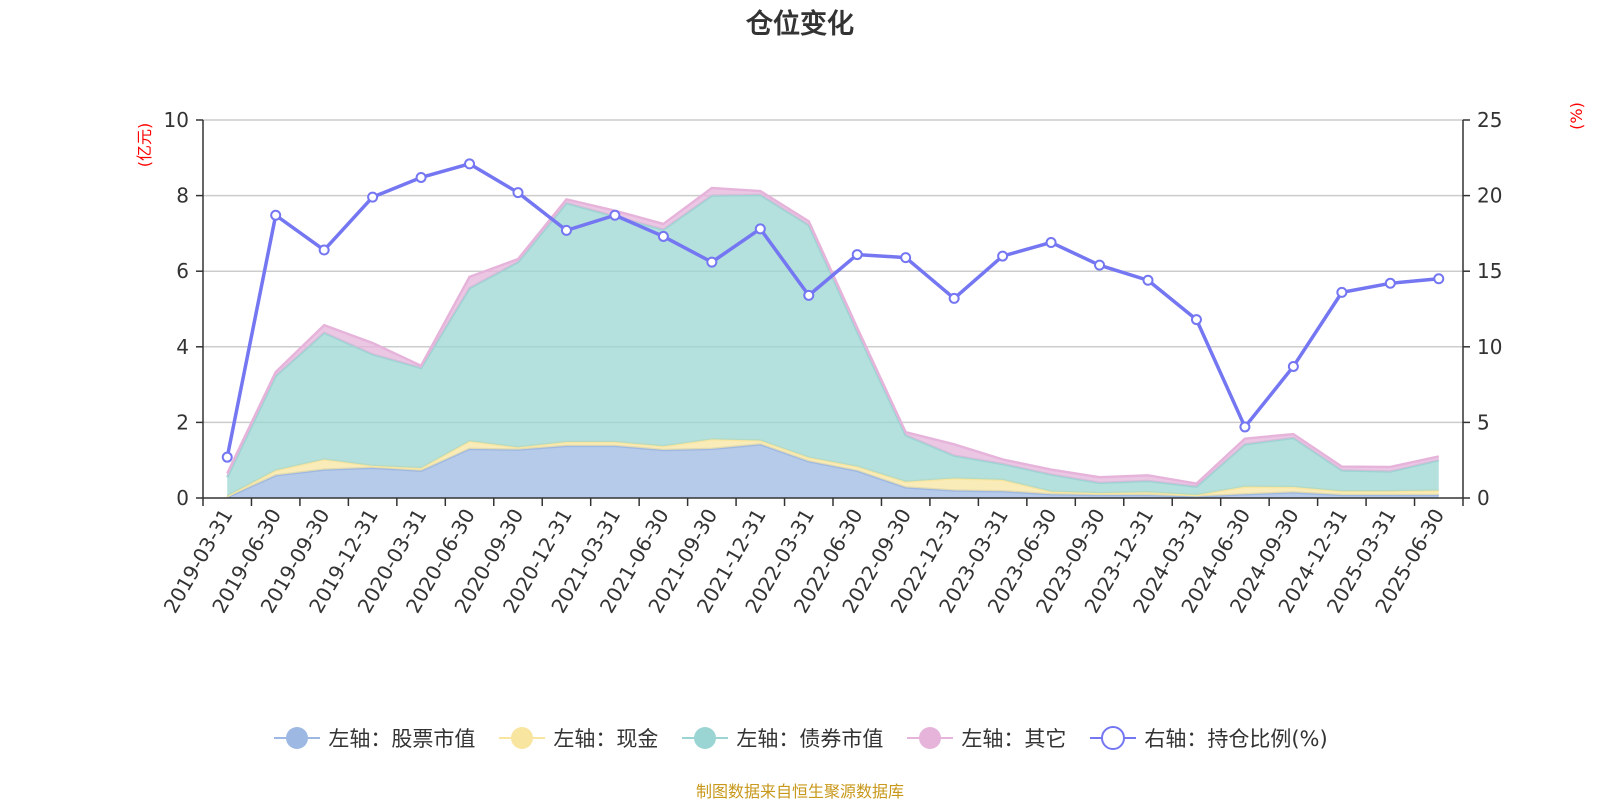  Describe the element at coordinates (182, 271) in the screenshot. I see `left-axis-tick-label: 6` at that location.